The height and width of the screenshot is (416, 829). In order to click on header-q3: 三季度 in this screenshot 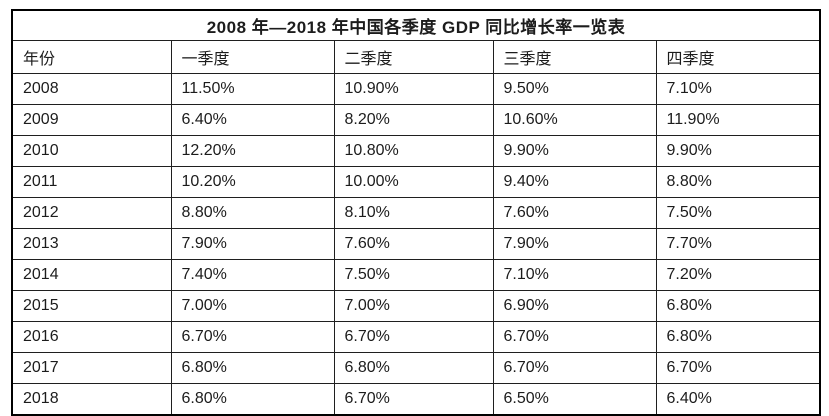, I will do `click(574, 57)`.